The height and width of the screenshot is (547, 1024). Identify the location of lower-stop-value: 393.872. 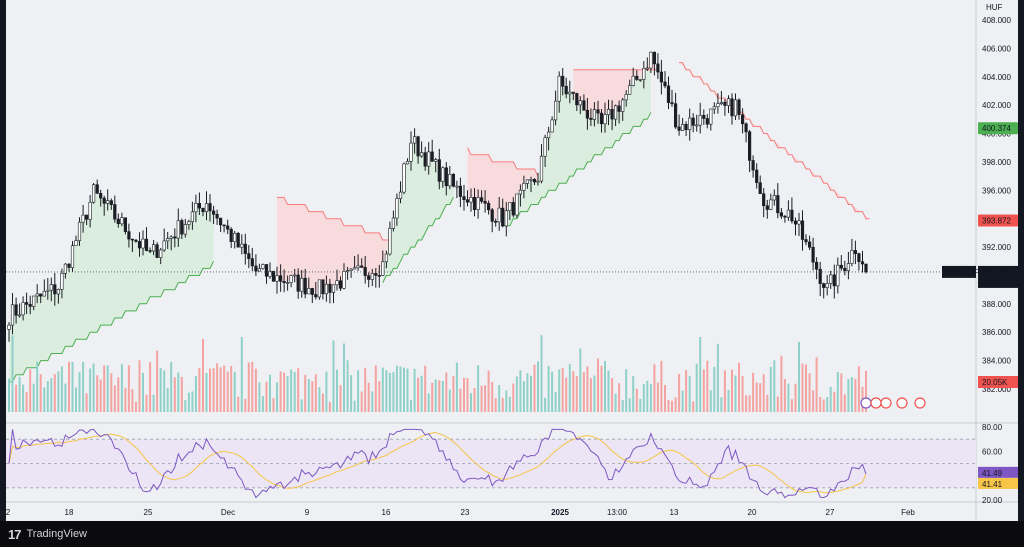
(996, 221).